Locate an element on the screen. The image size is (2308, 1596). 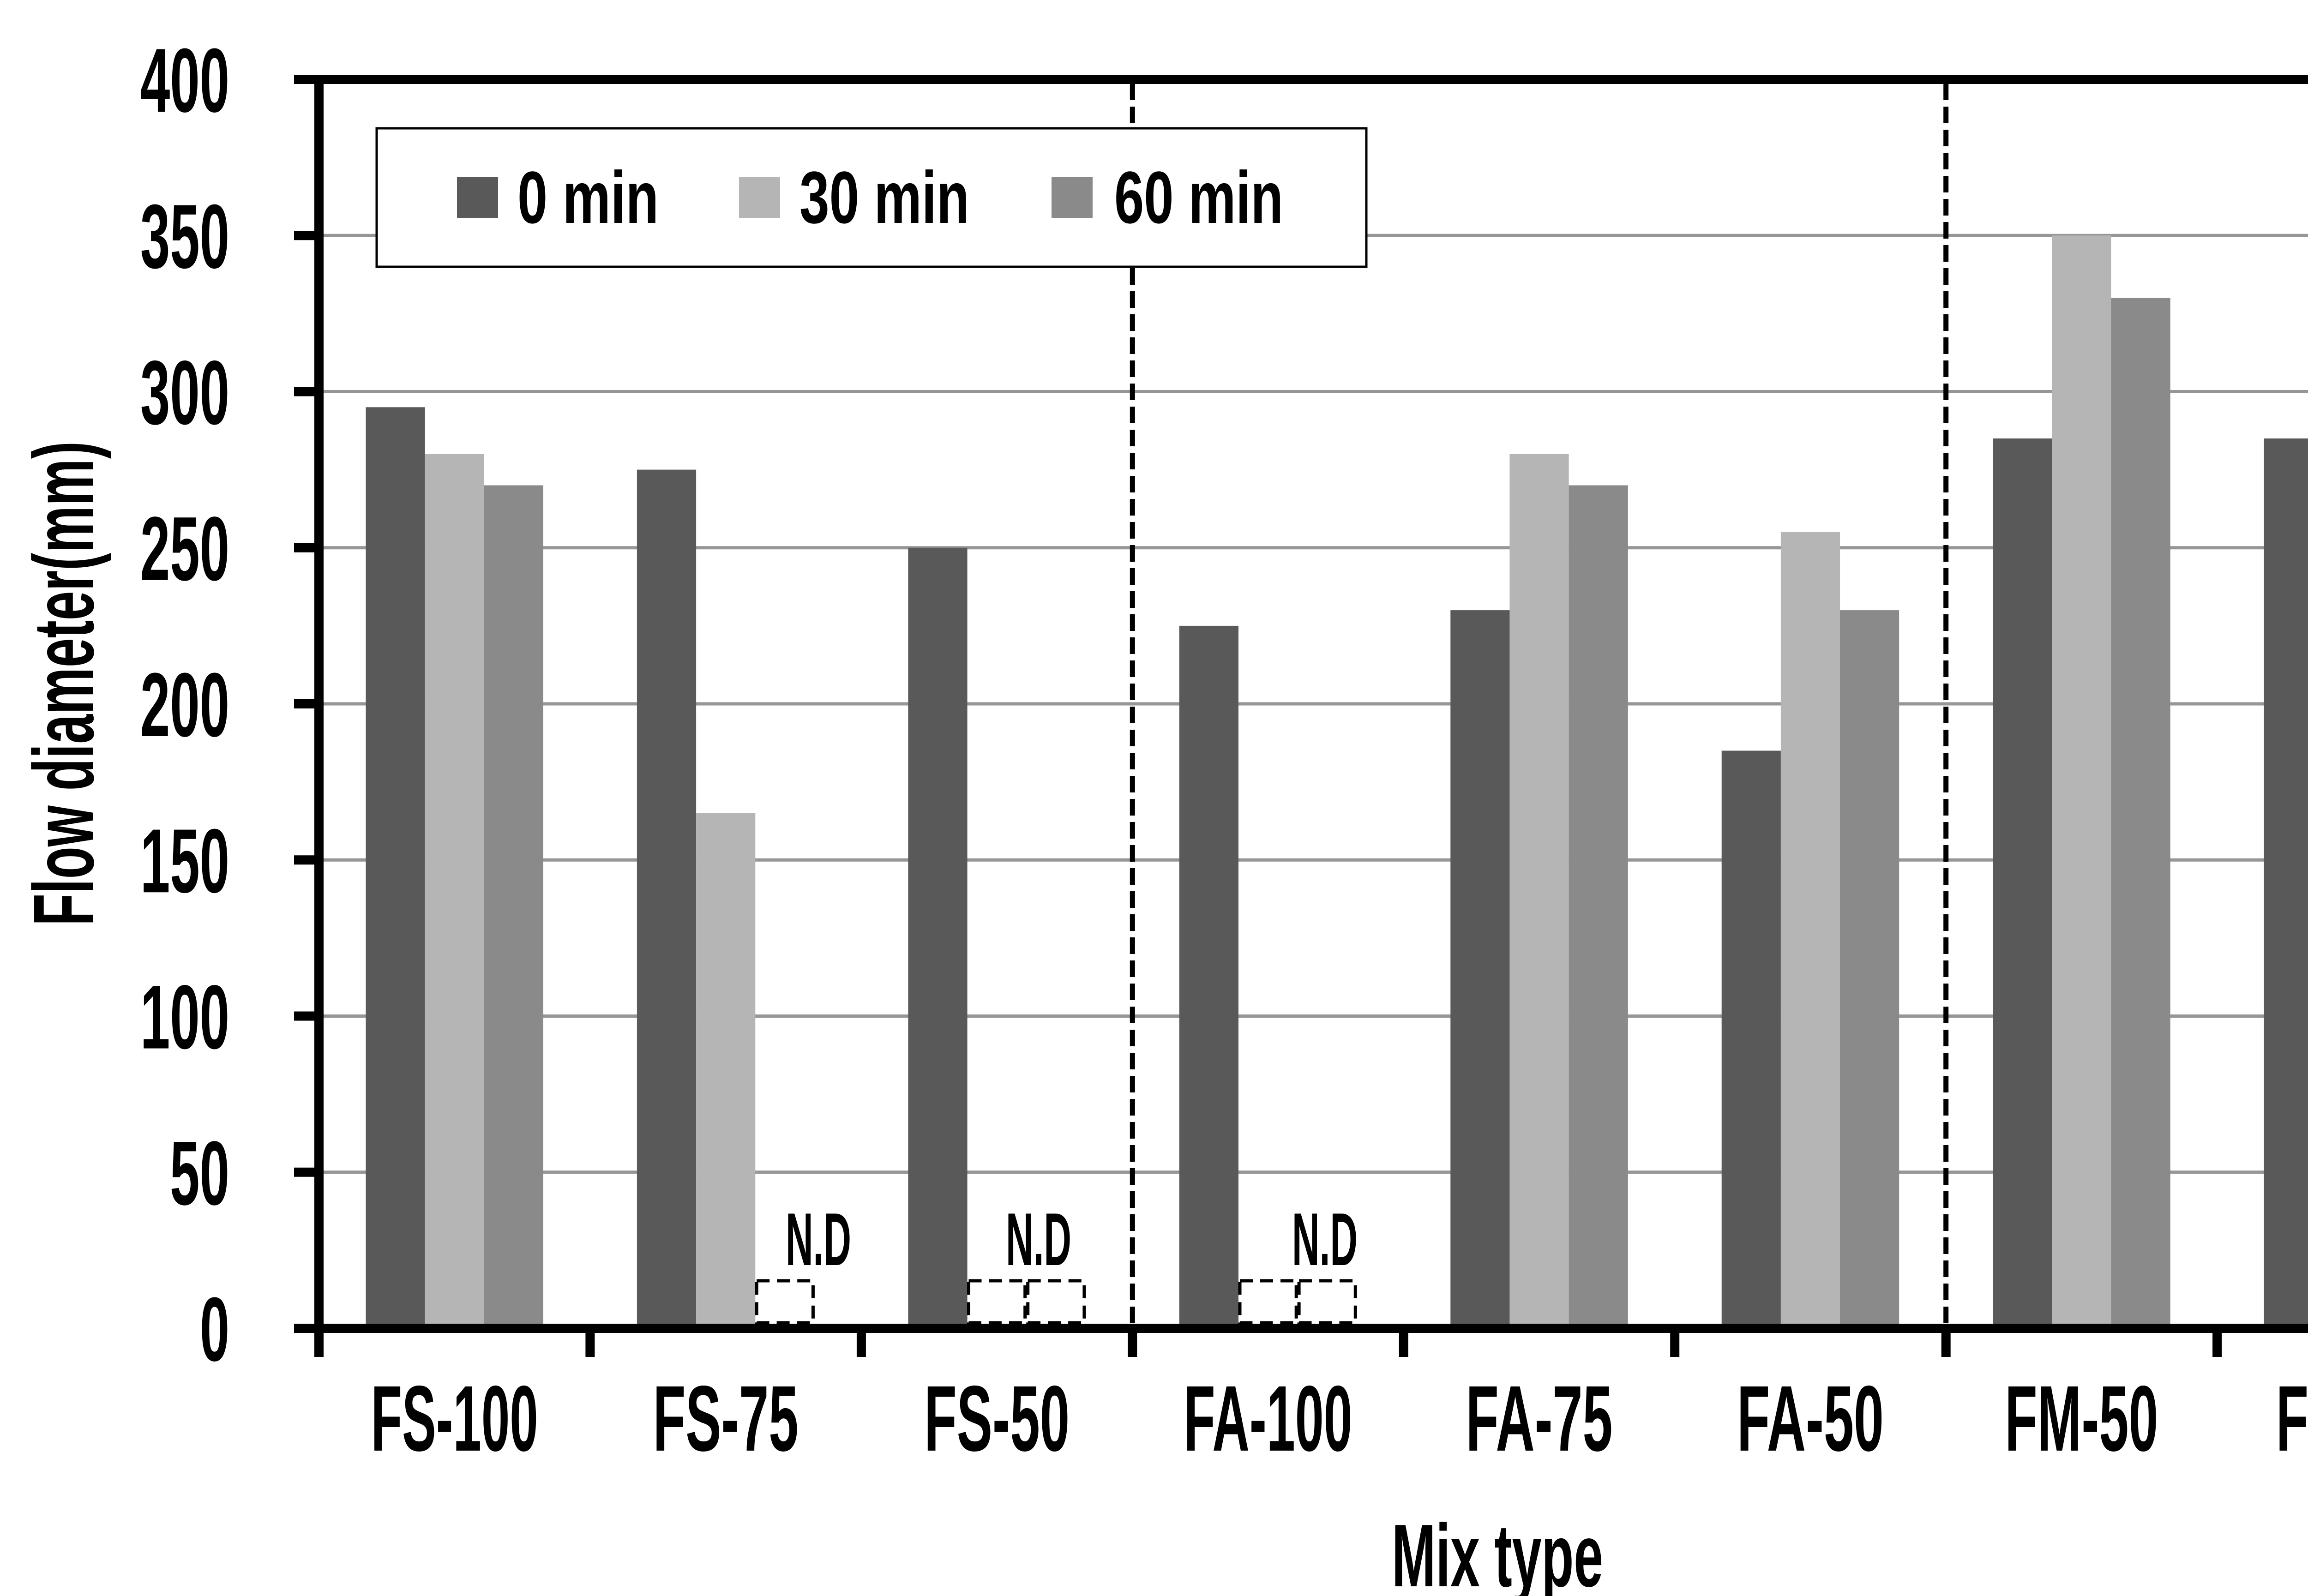
svg-text: FA-100 is located at coordinates (1268, 1418).